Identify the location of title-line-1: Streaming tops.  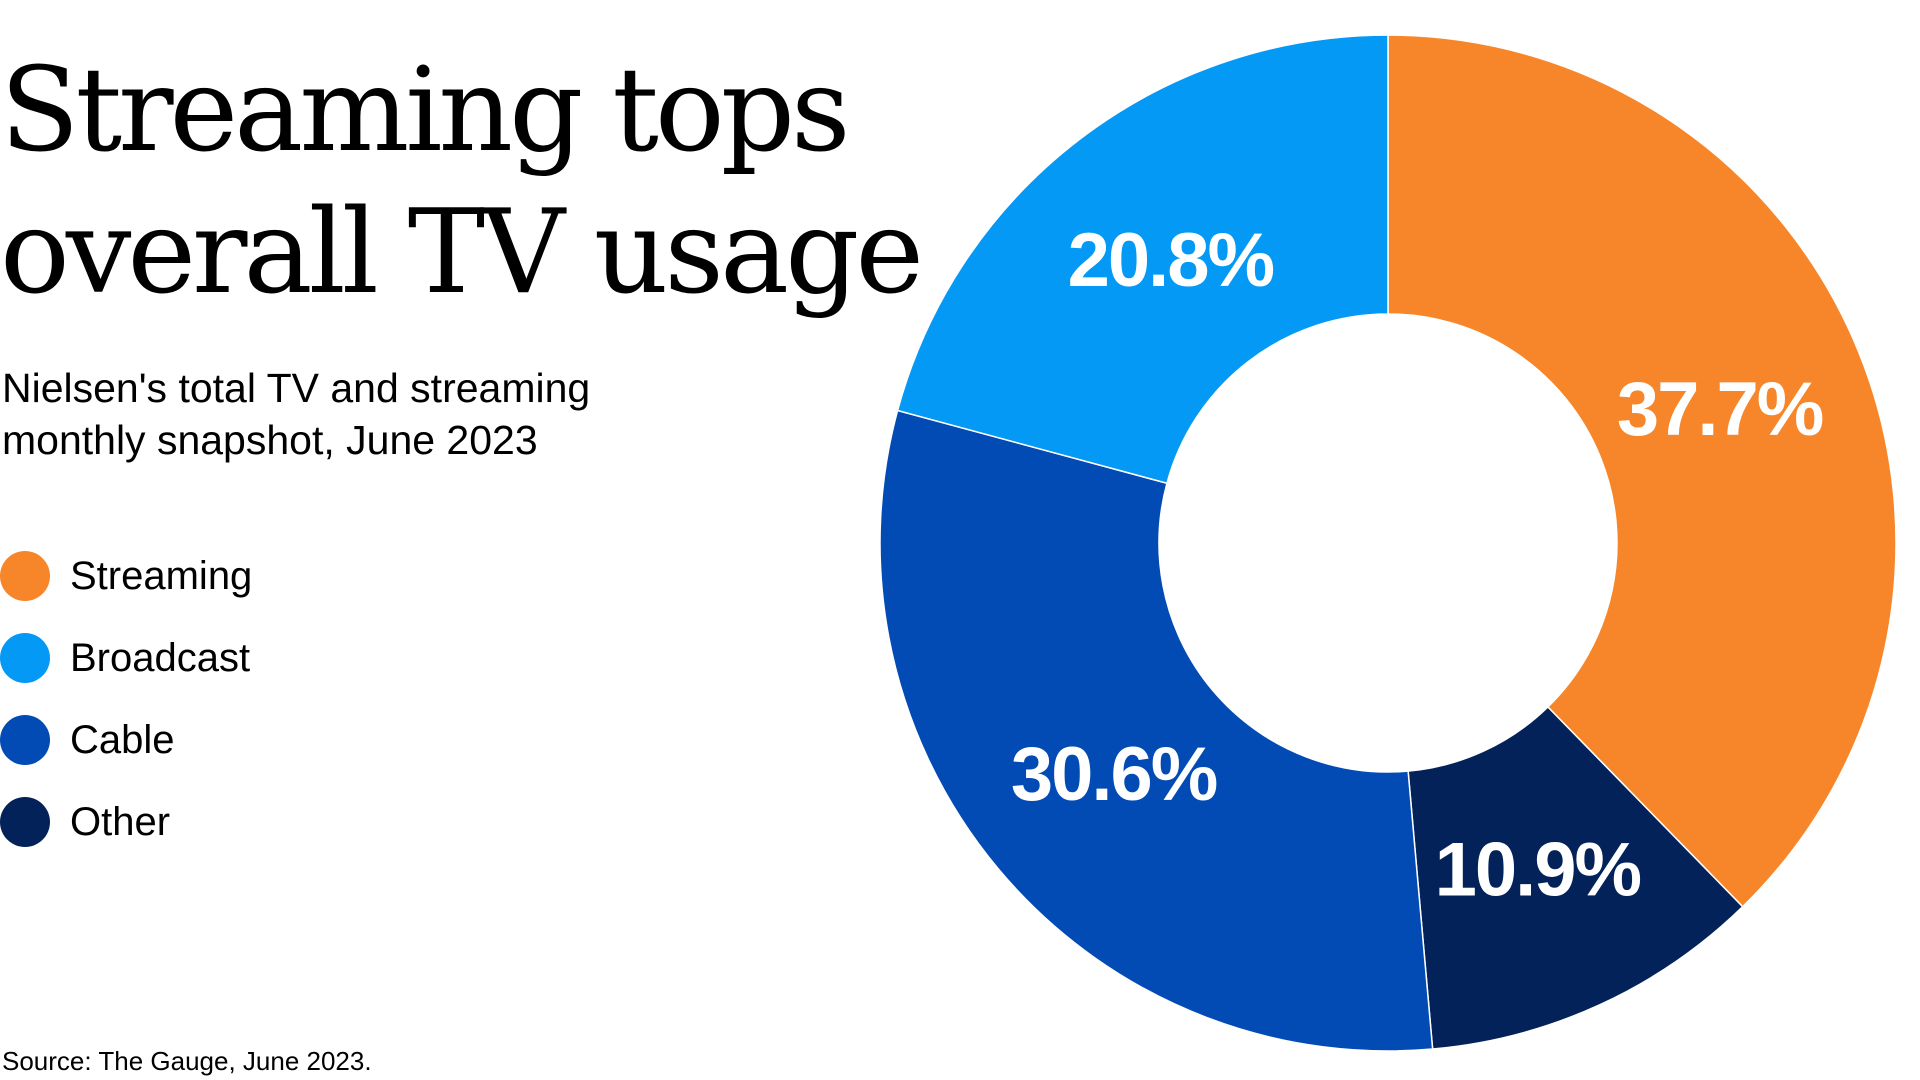
(425, 110).